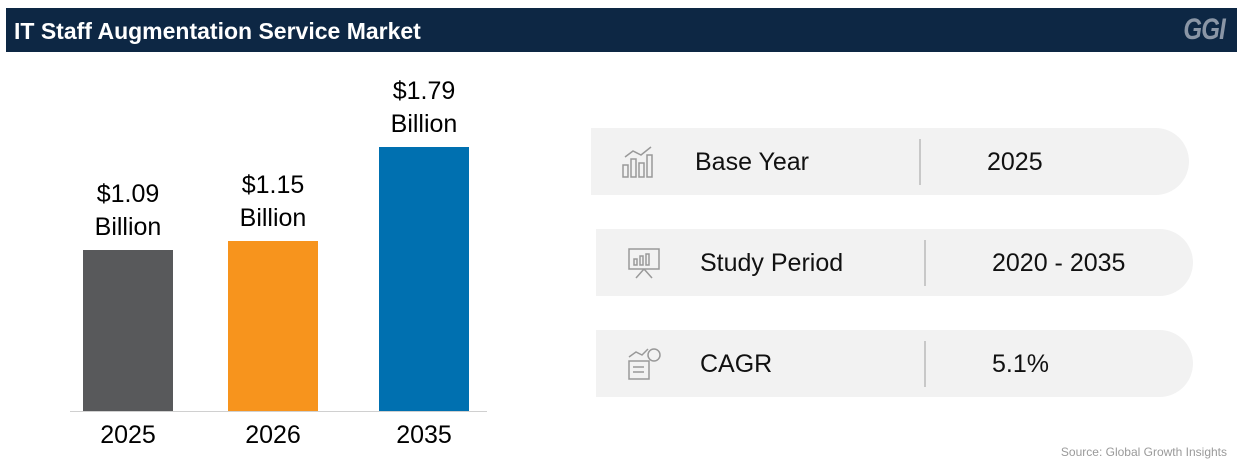 Image resolution: width=1241 pixels, height=467 pixels. What do you see at coordinates (894, 262) in the screenshot?
I see `info-card: Study Period 2020 - 2035` at bounding box center [894, 262].